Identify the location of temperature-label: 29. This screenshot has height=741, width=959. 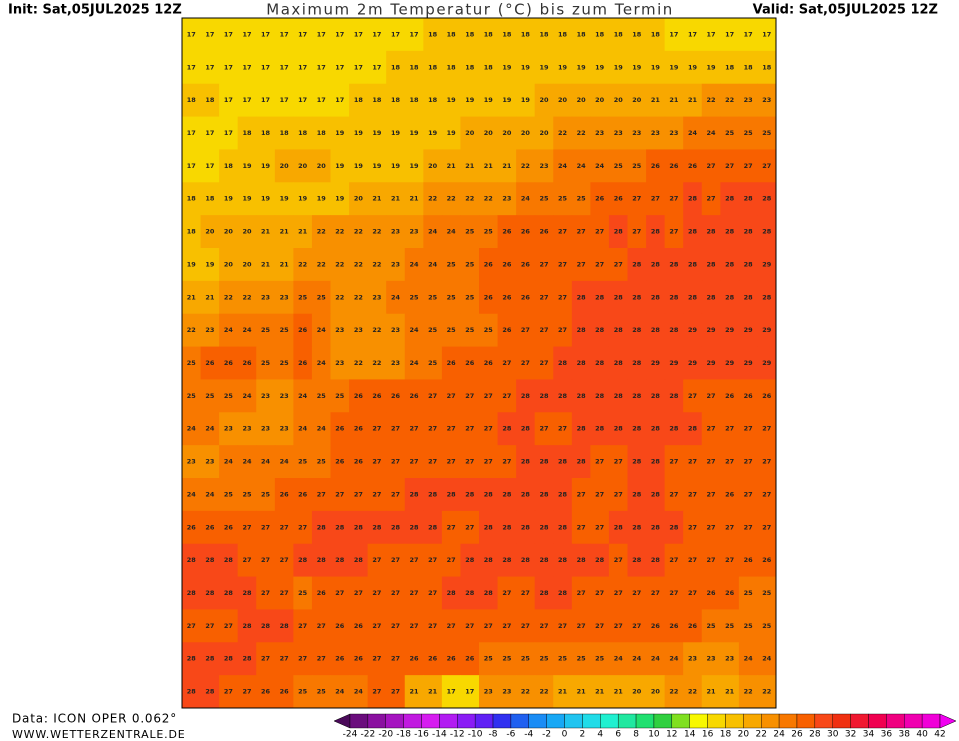
(749, 363).